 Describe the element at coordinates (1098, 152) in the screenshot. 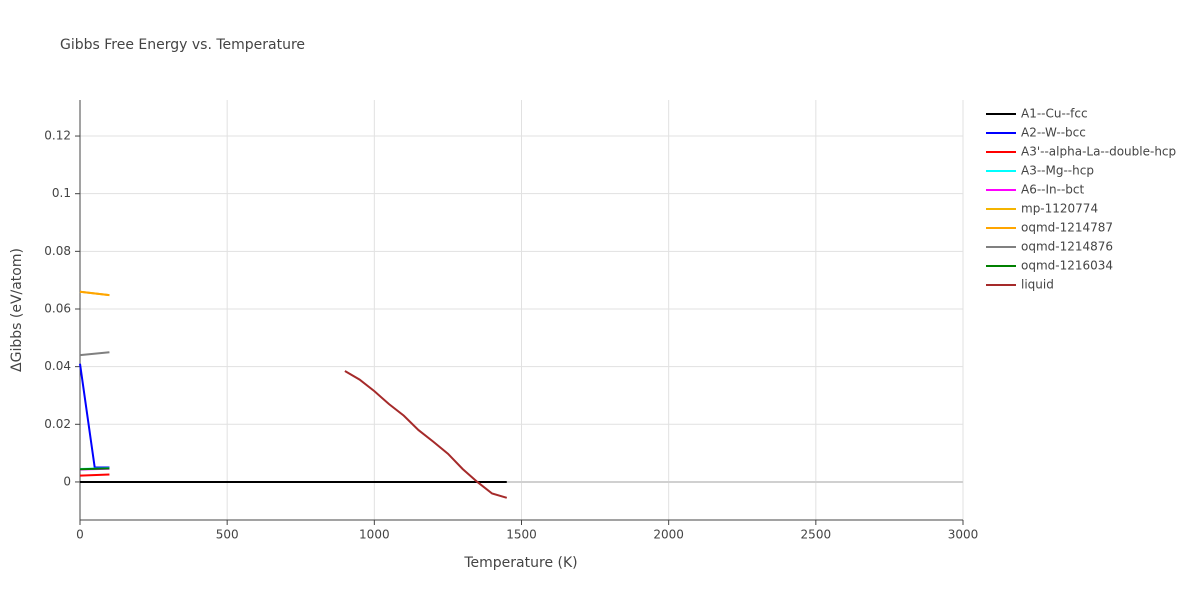

I see `legend-label: A3'--alpha-La--double-hcp` at that location.